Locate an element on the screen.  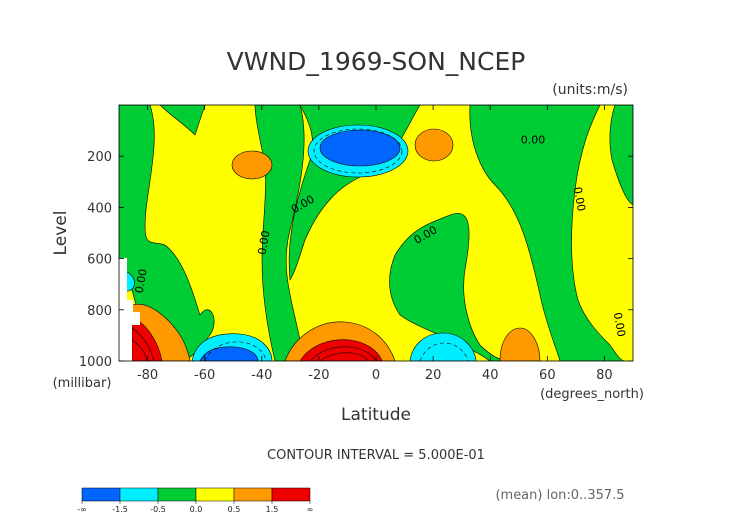
green-region-sh-upper is located at coordinates (182, 120).